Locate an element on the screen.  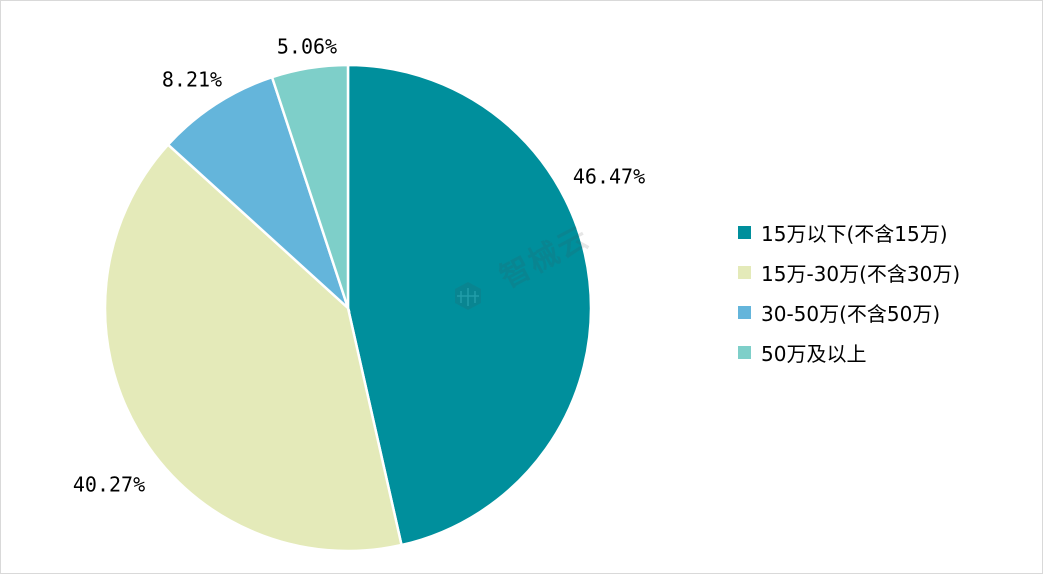
pie-data-label-2: 40.27% is located at coordinates (109, 485).